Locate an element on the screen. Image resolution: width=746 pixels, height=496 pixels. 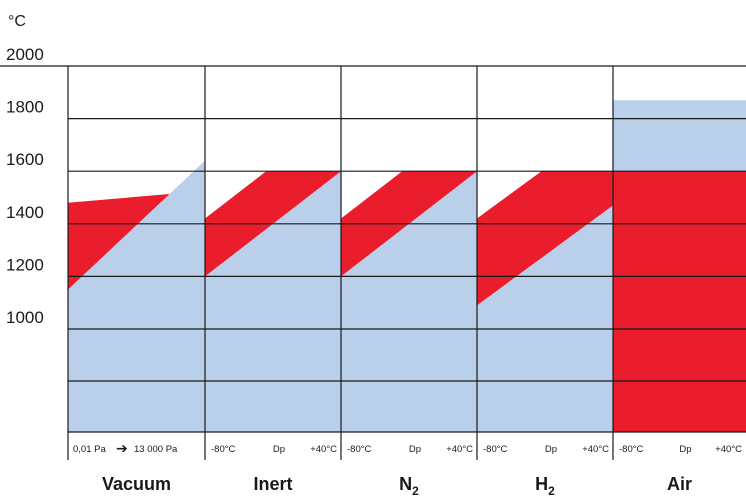
red-area-h2 is located at coordinates (545, 238).